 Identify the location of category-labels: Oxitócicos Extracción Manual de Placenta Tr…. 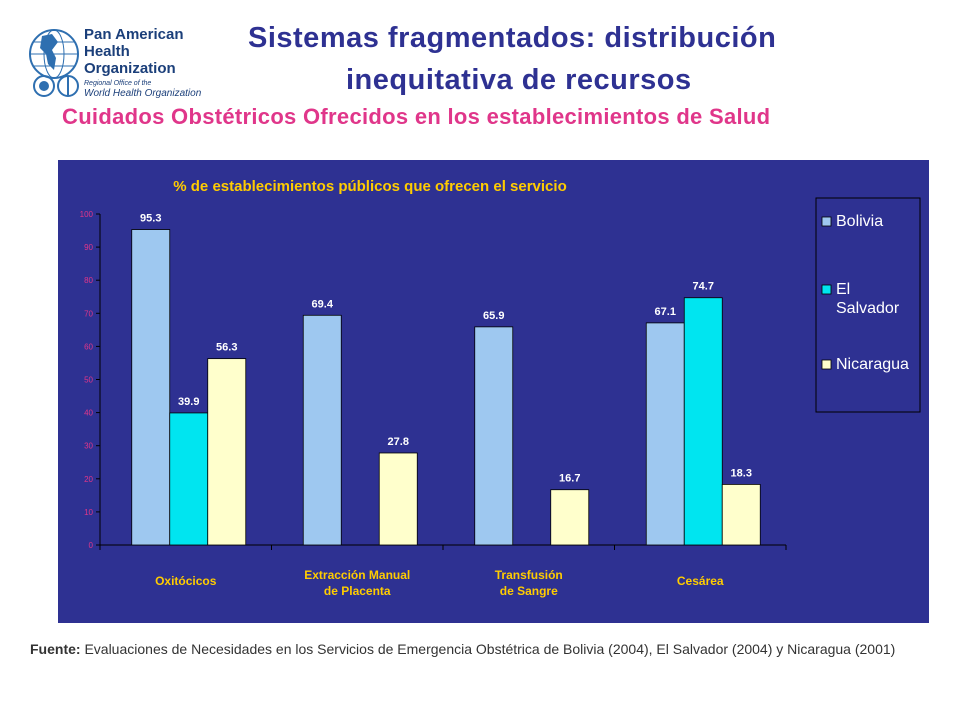
(439, 583).